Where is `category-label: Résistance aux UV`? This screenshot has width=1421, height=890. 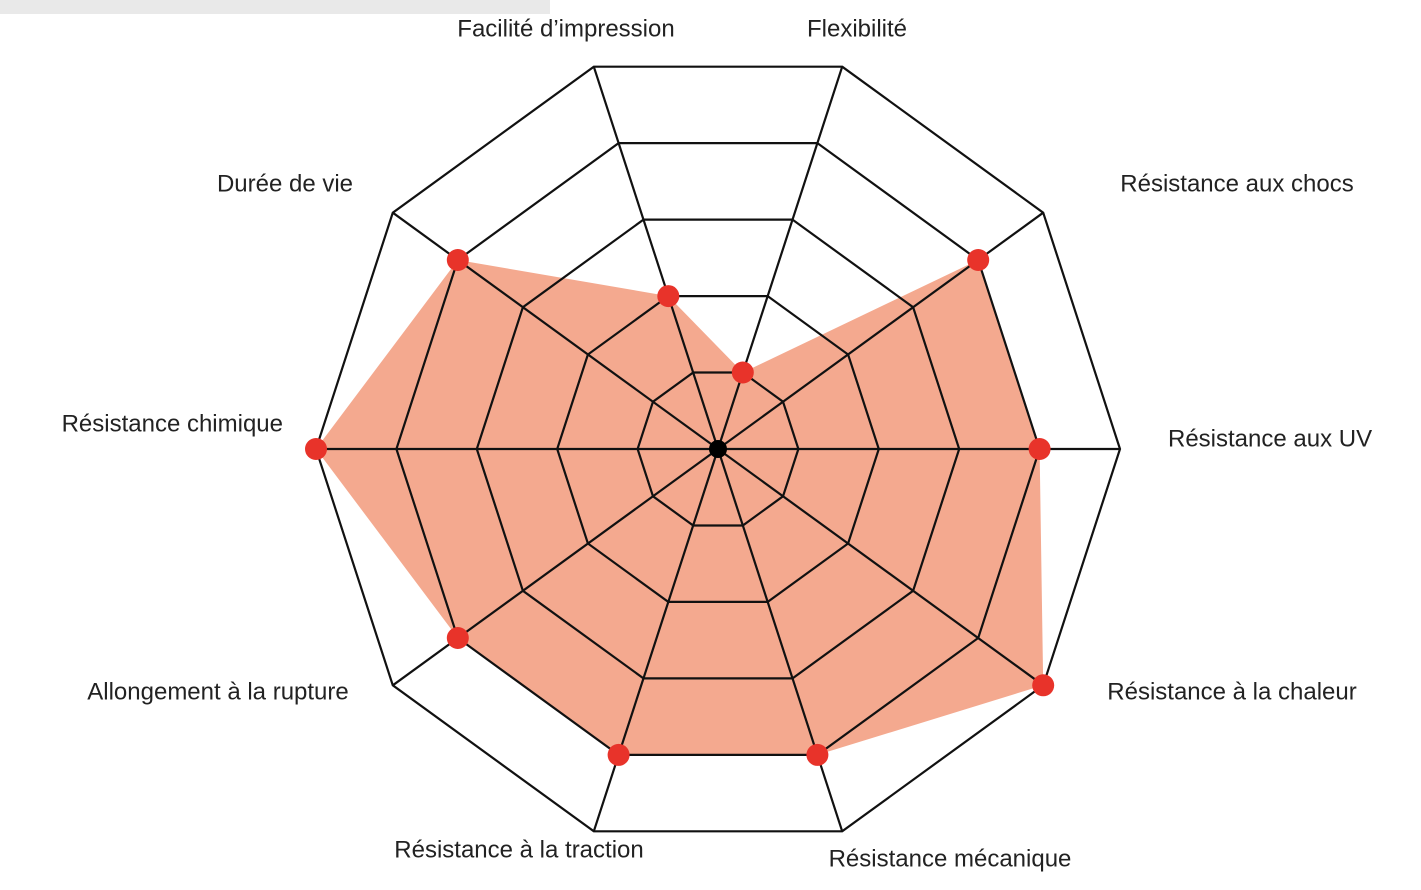
category-label: Résistance aux UV is located at coordinates (1270, 438).